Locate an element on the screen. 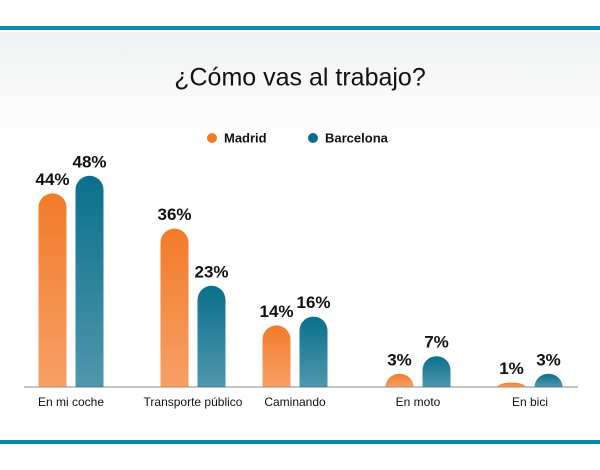 Image resolution: width=600 pixels, height=470 pixels. value-label: 14% is located at coordinates (276, 311).